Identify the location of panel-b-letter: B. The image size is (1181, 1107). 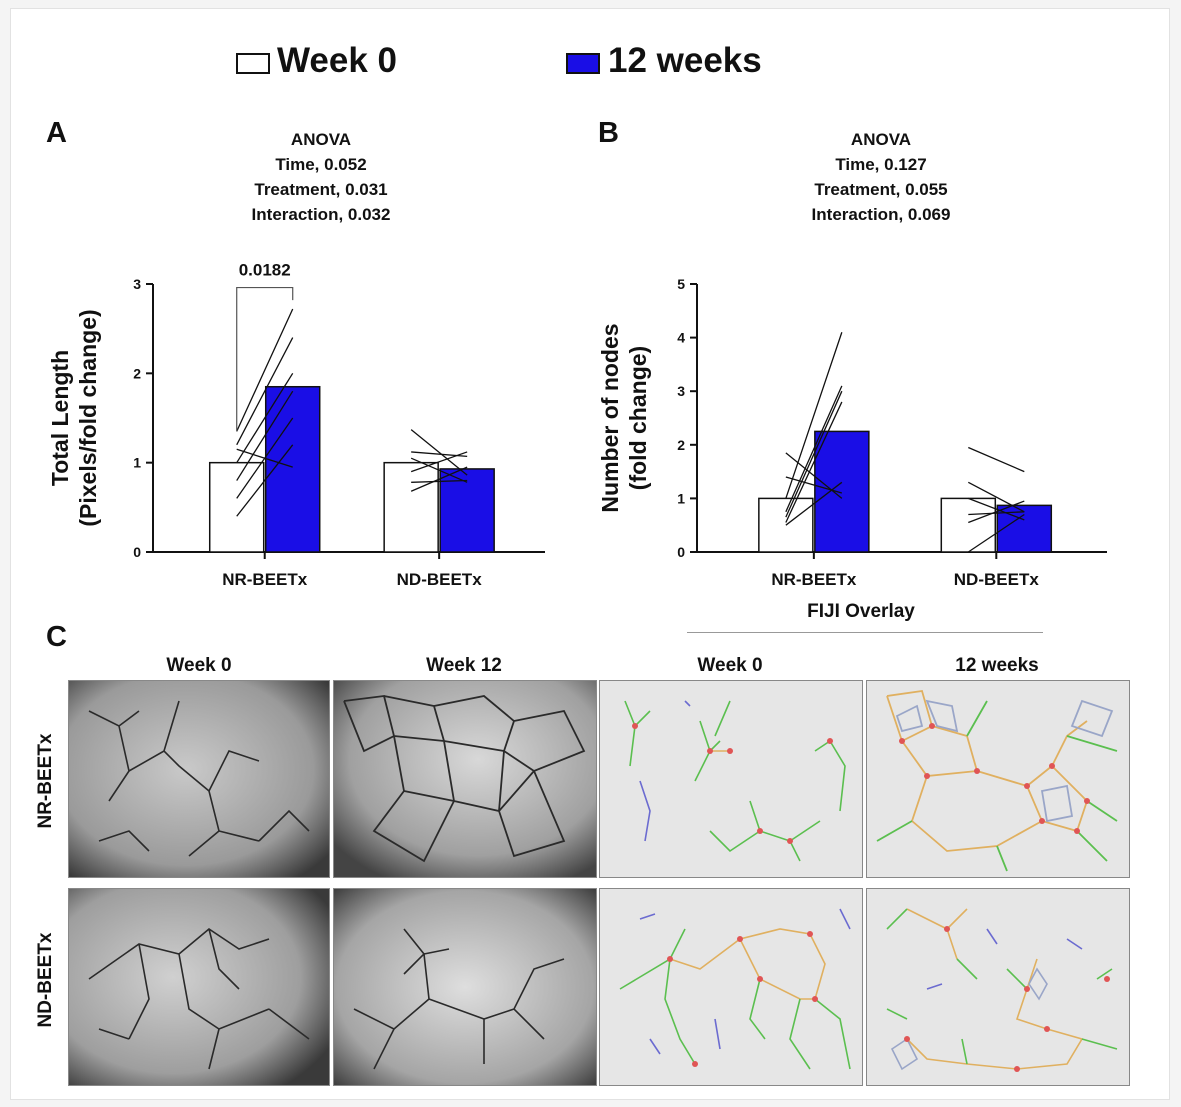
(608, 133).